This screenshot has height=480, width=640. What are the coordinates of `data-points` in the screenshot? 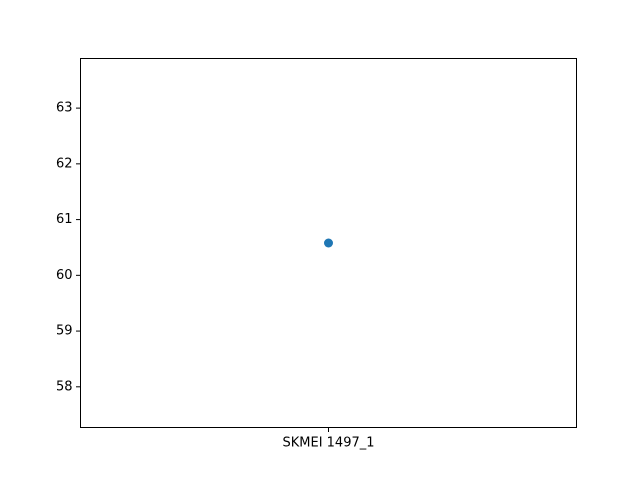 It's located at (328, 243).